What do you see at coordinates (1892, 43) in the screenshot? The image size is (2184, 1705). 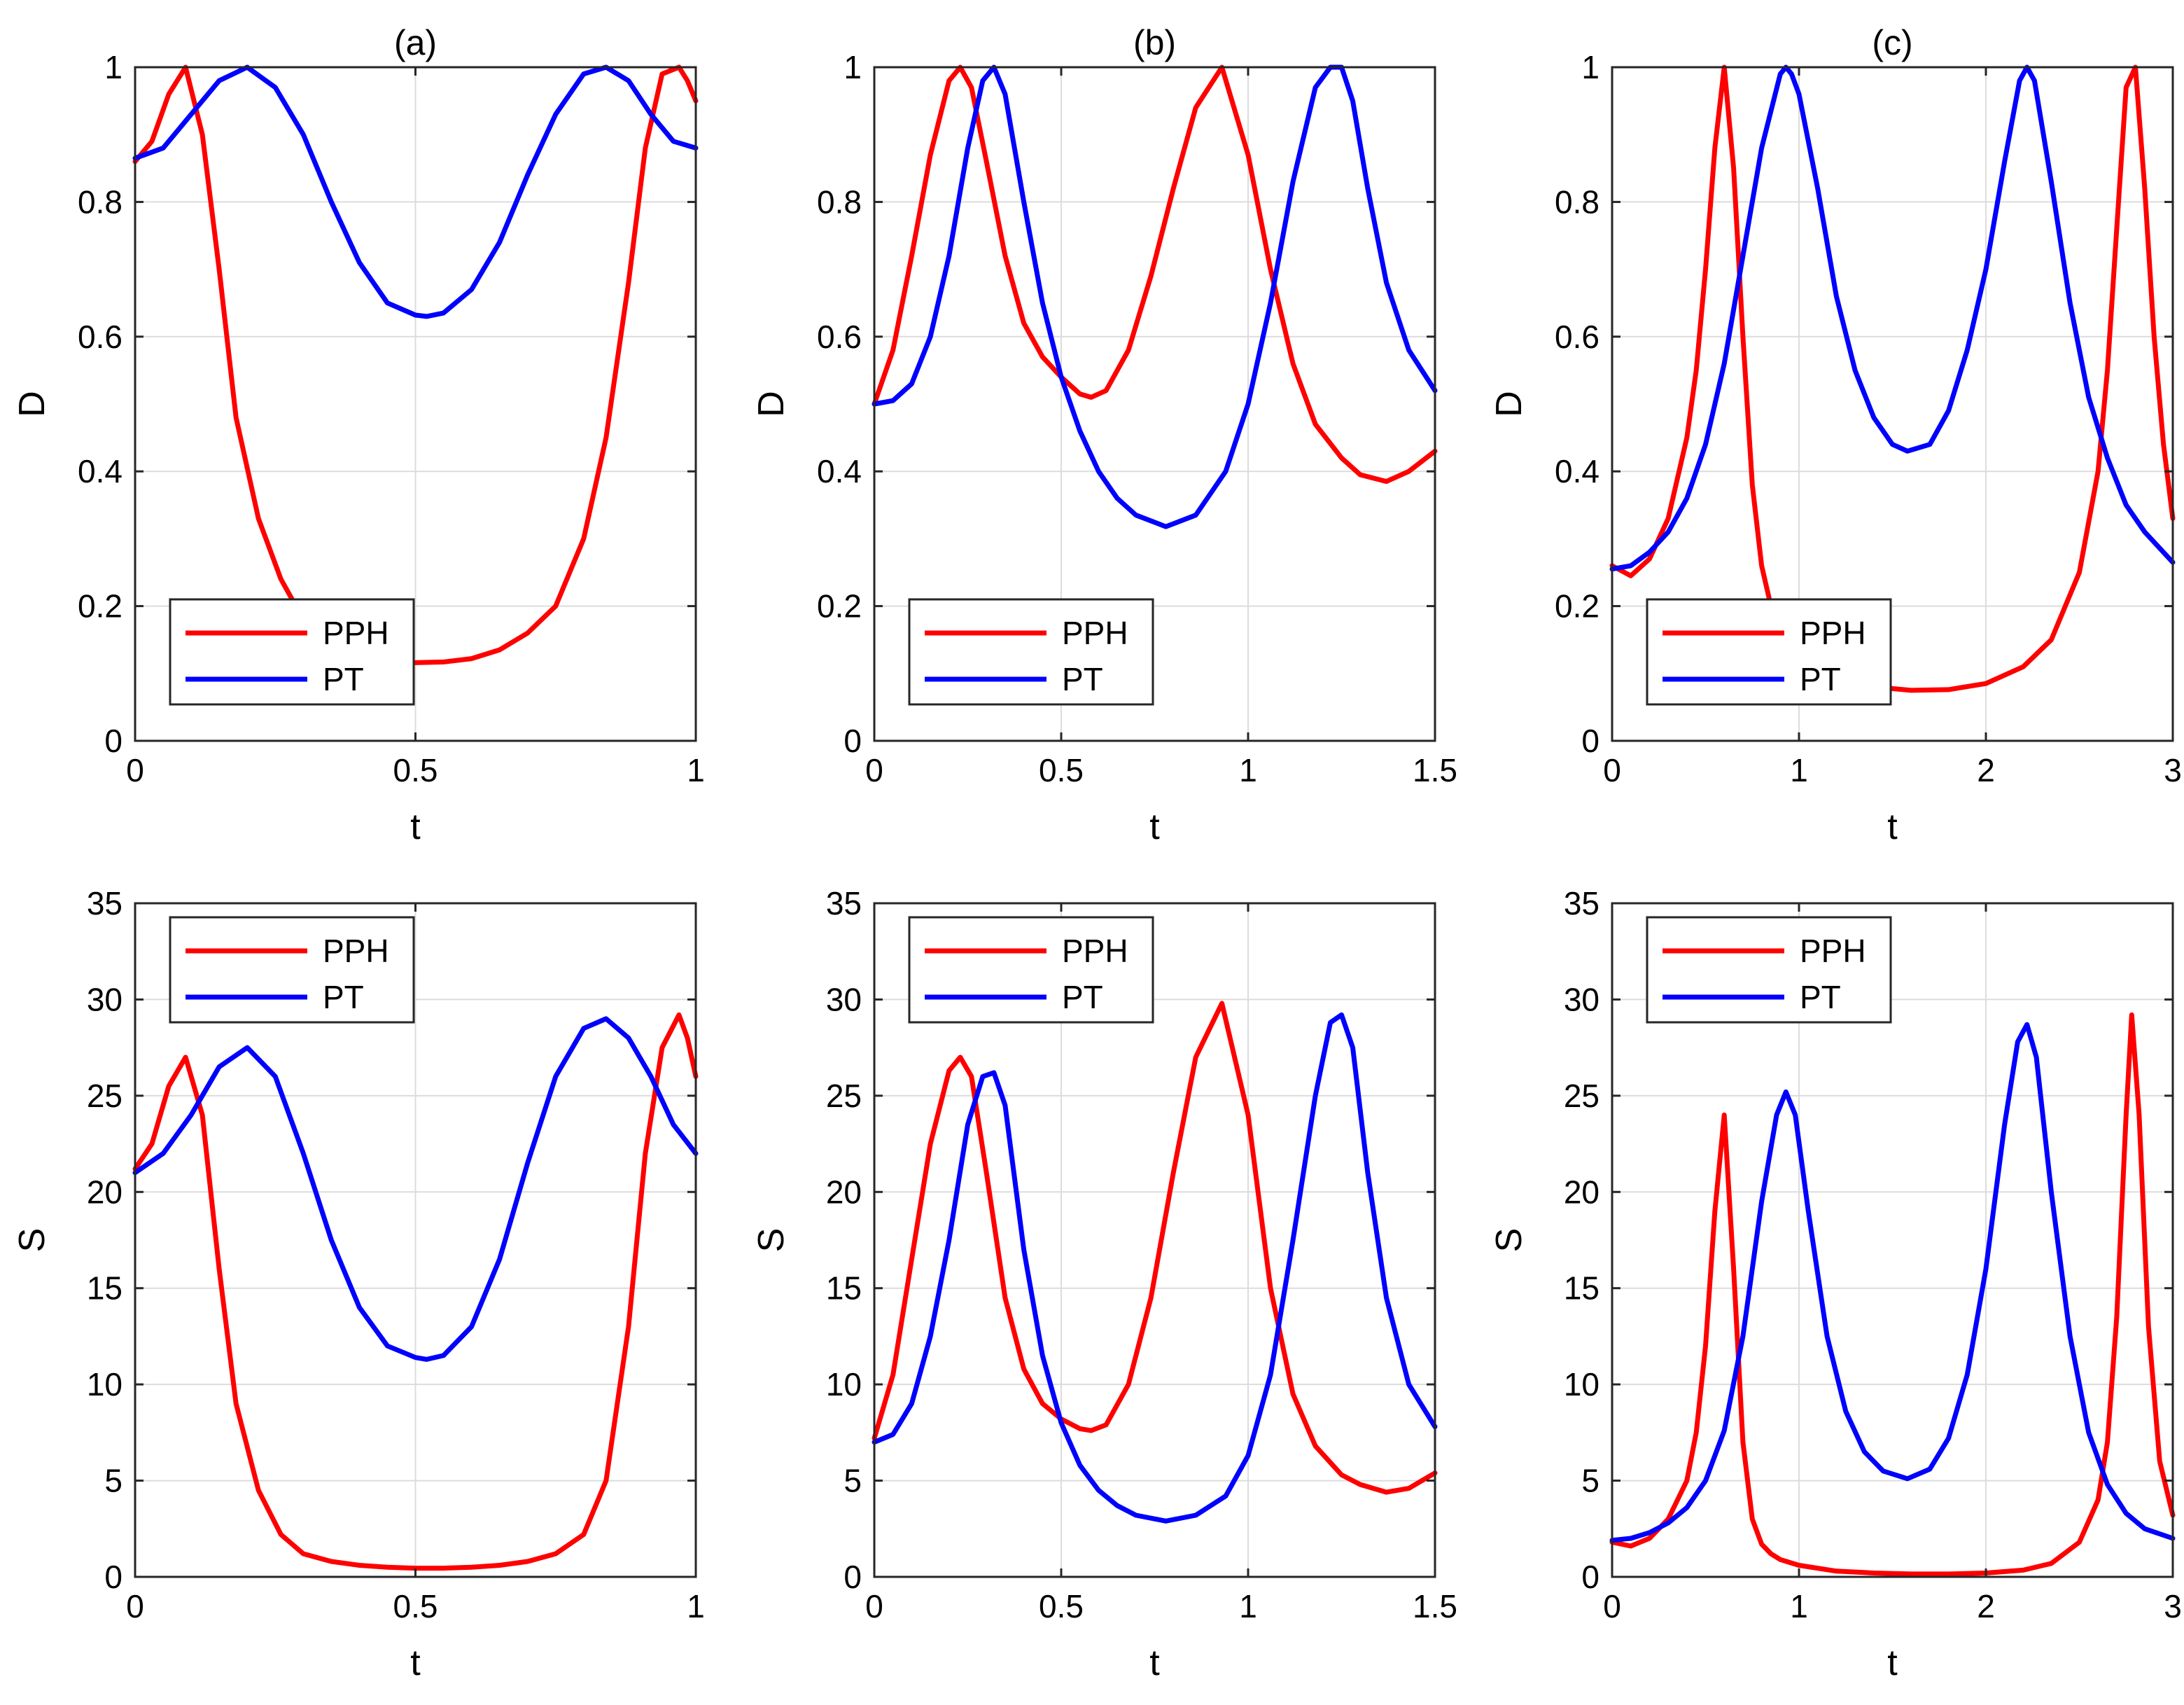 I see `panel-title: (c)` at bounding box center [1892, 43].